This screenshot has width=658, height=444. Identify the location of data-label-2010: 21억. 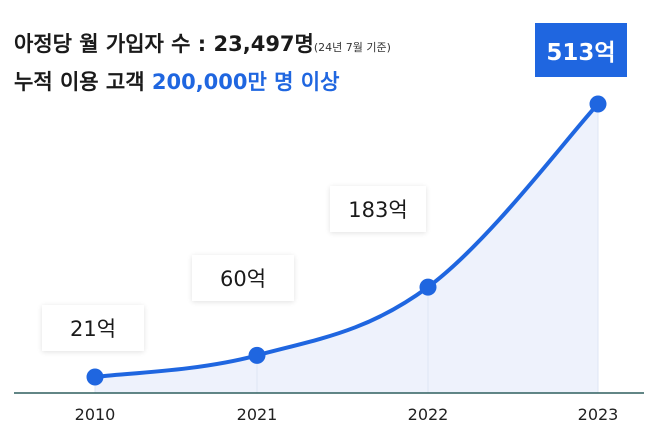
(93, 328).